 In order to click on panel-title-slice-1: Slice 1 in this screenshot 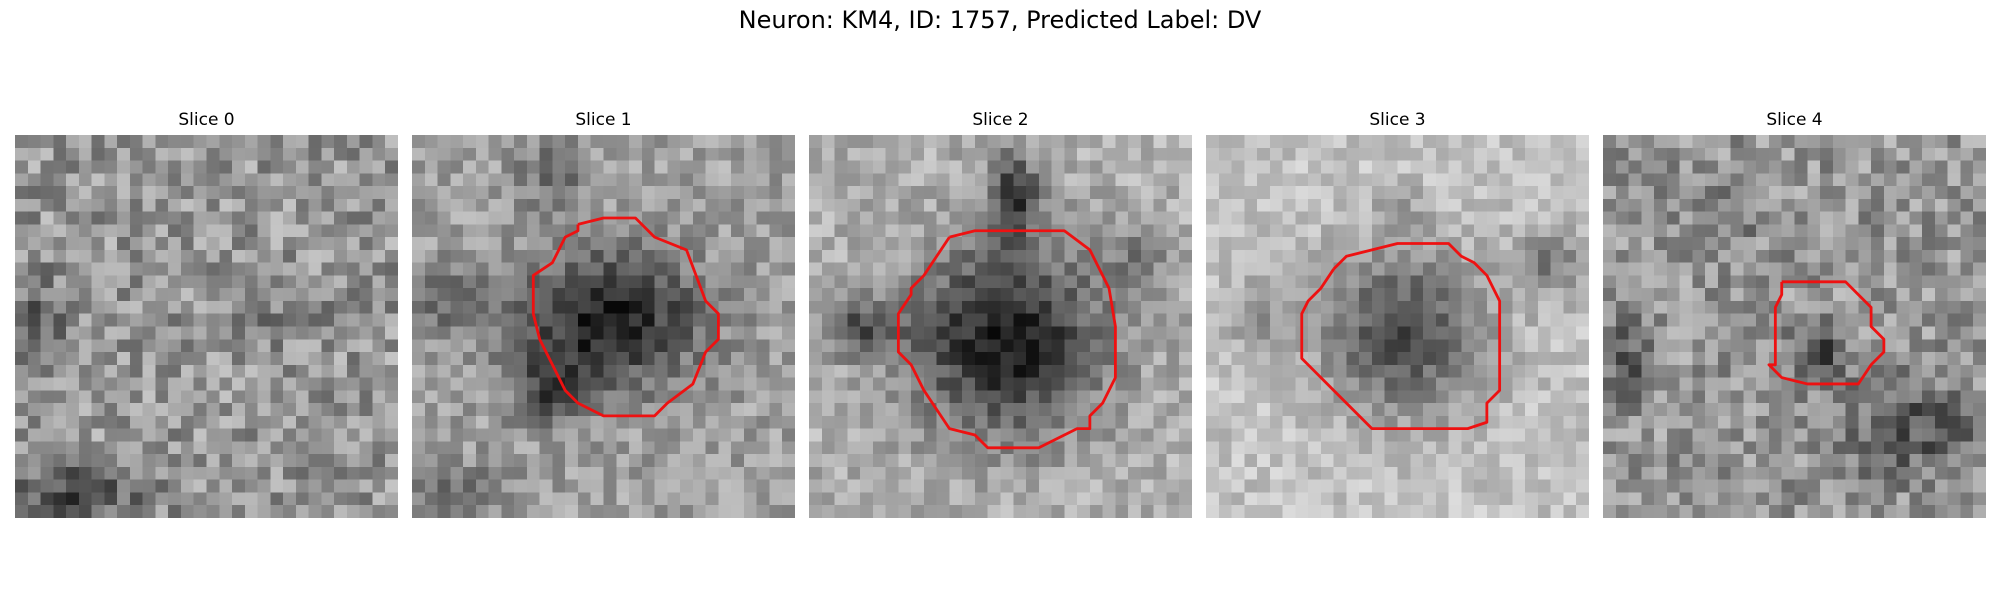, I will do `click(603, 120)`.